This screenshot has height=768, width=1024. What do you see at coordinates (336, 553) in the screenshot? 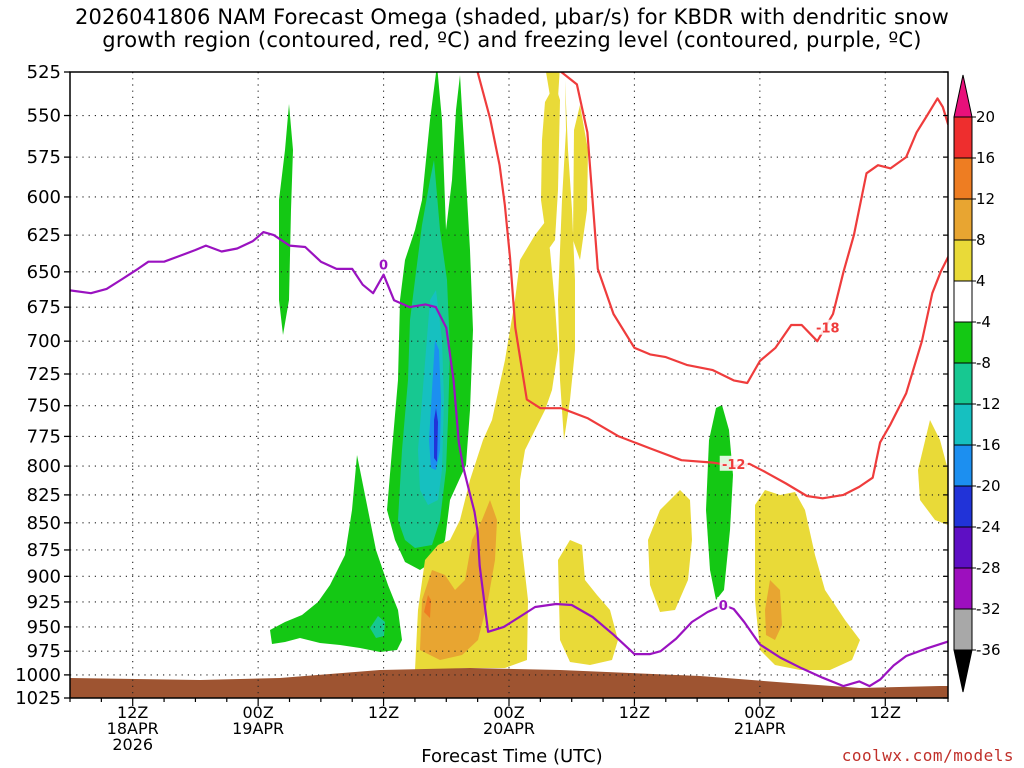
I see `omega-rising-area-low` at bounding box center [336, 553].